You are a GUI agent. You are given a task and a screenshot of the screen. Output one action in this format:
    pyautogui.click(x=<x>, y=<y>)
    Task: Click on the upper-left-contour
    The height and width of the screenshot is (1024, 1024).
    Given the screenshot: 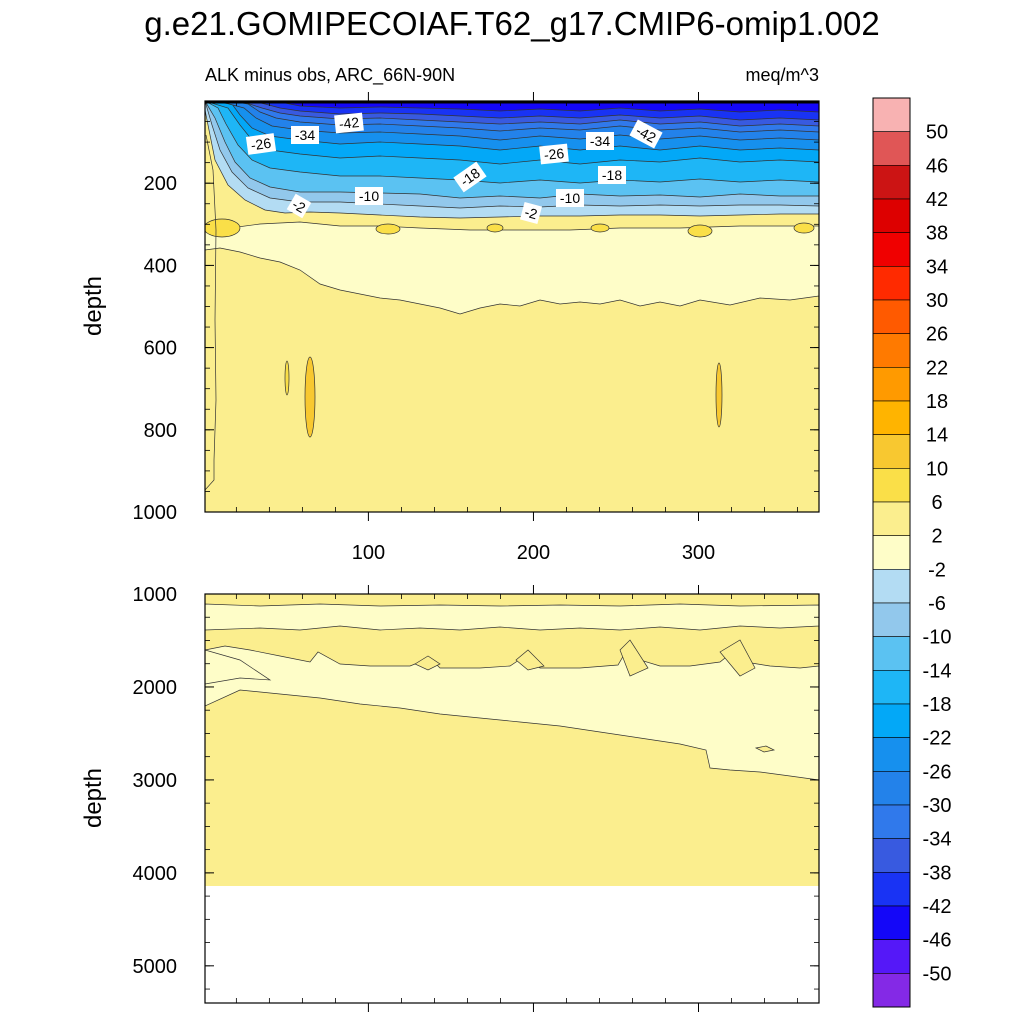 What is the action you would take?
    pyautogui.click(x=211, y=312)
    